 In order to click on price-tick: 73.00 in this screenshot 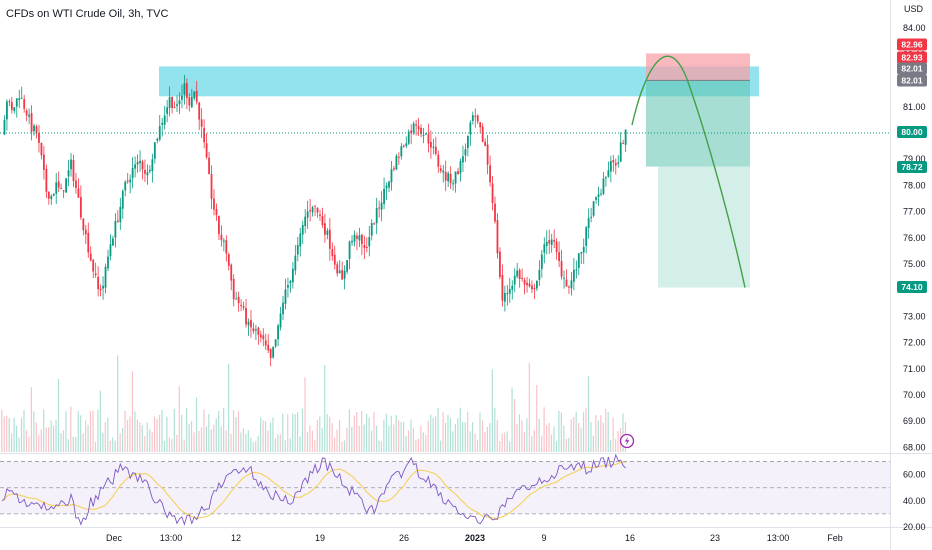, I will do `click(914, 316)`.